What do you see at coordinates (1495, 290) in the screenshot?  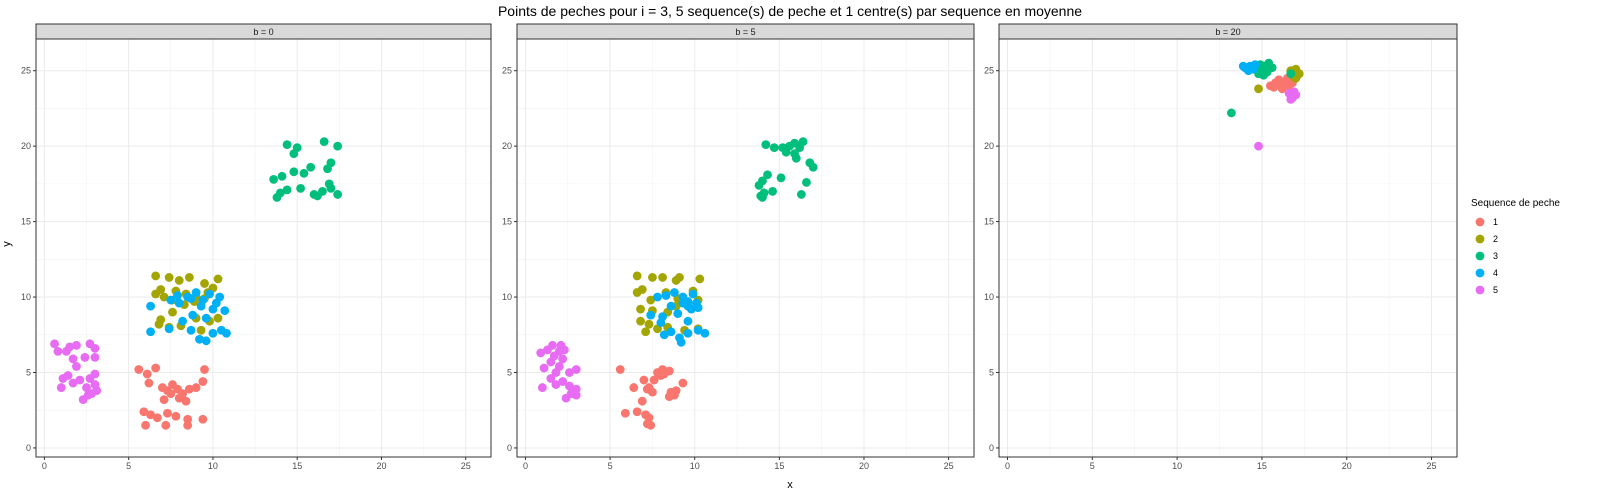 I see `legend-label: 5` at bounding box center [1495, 290].